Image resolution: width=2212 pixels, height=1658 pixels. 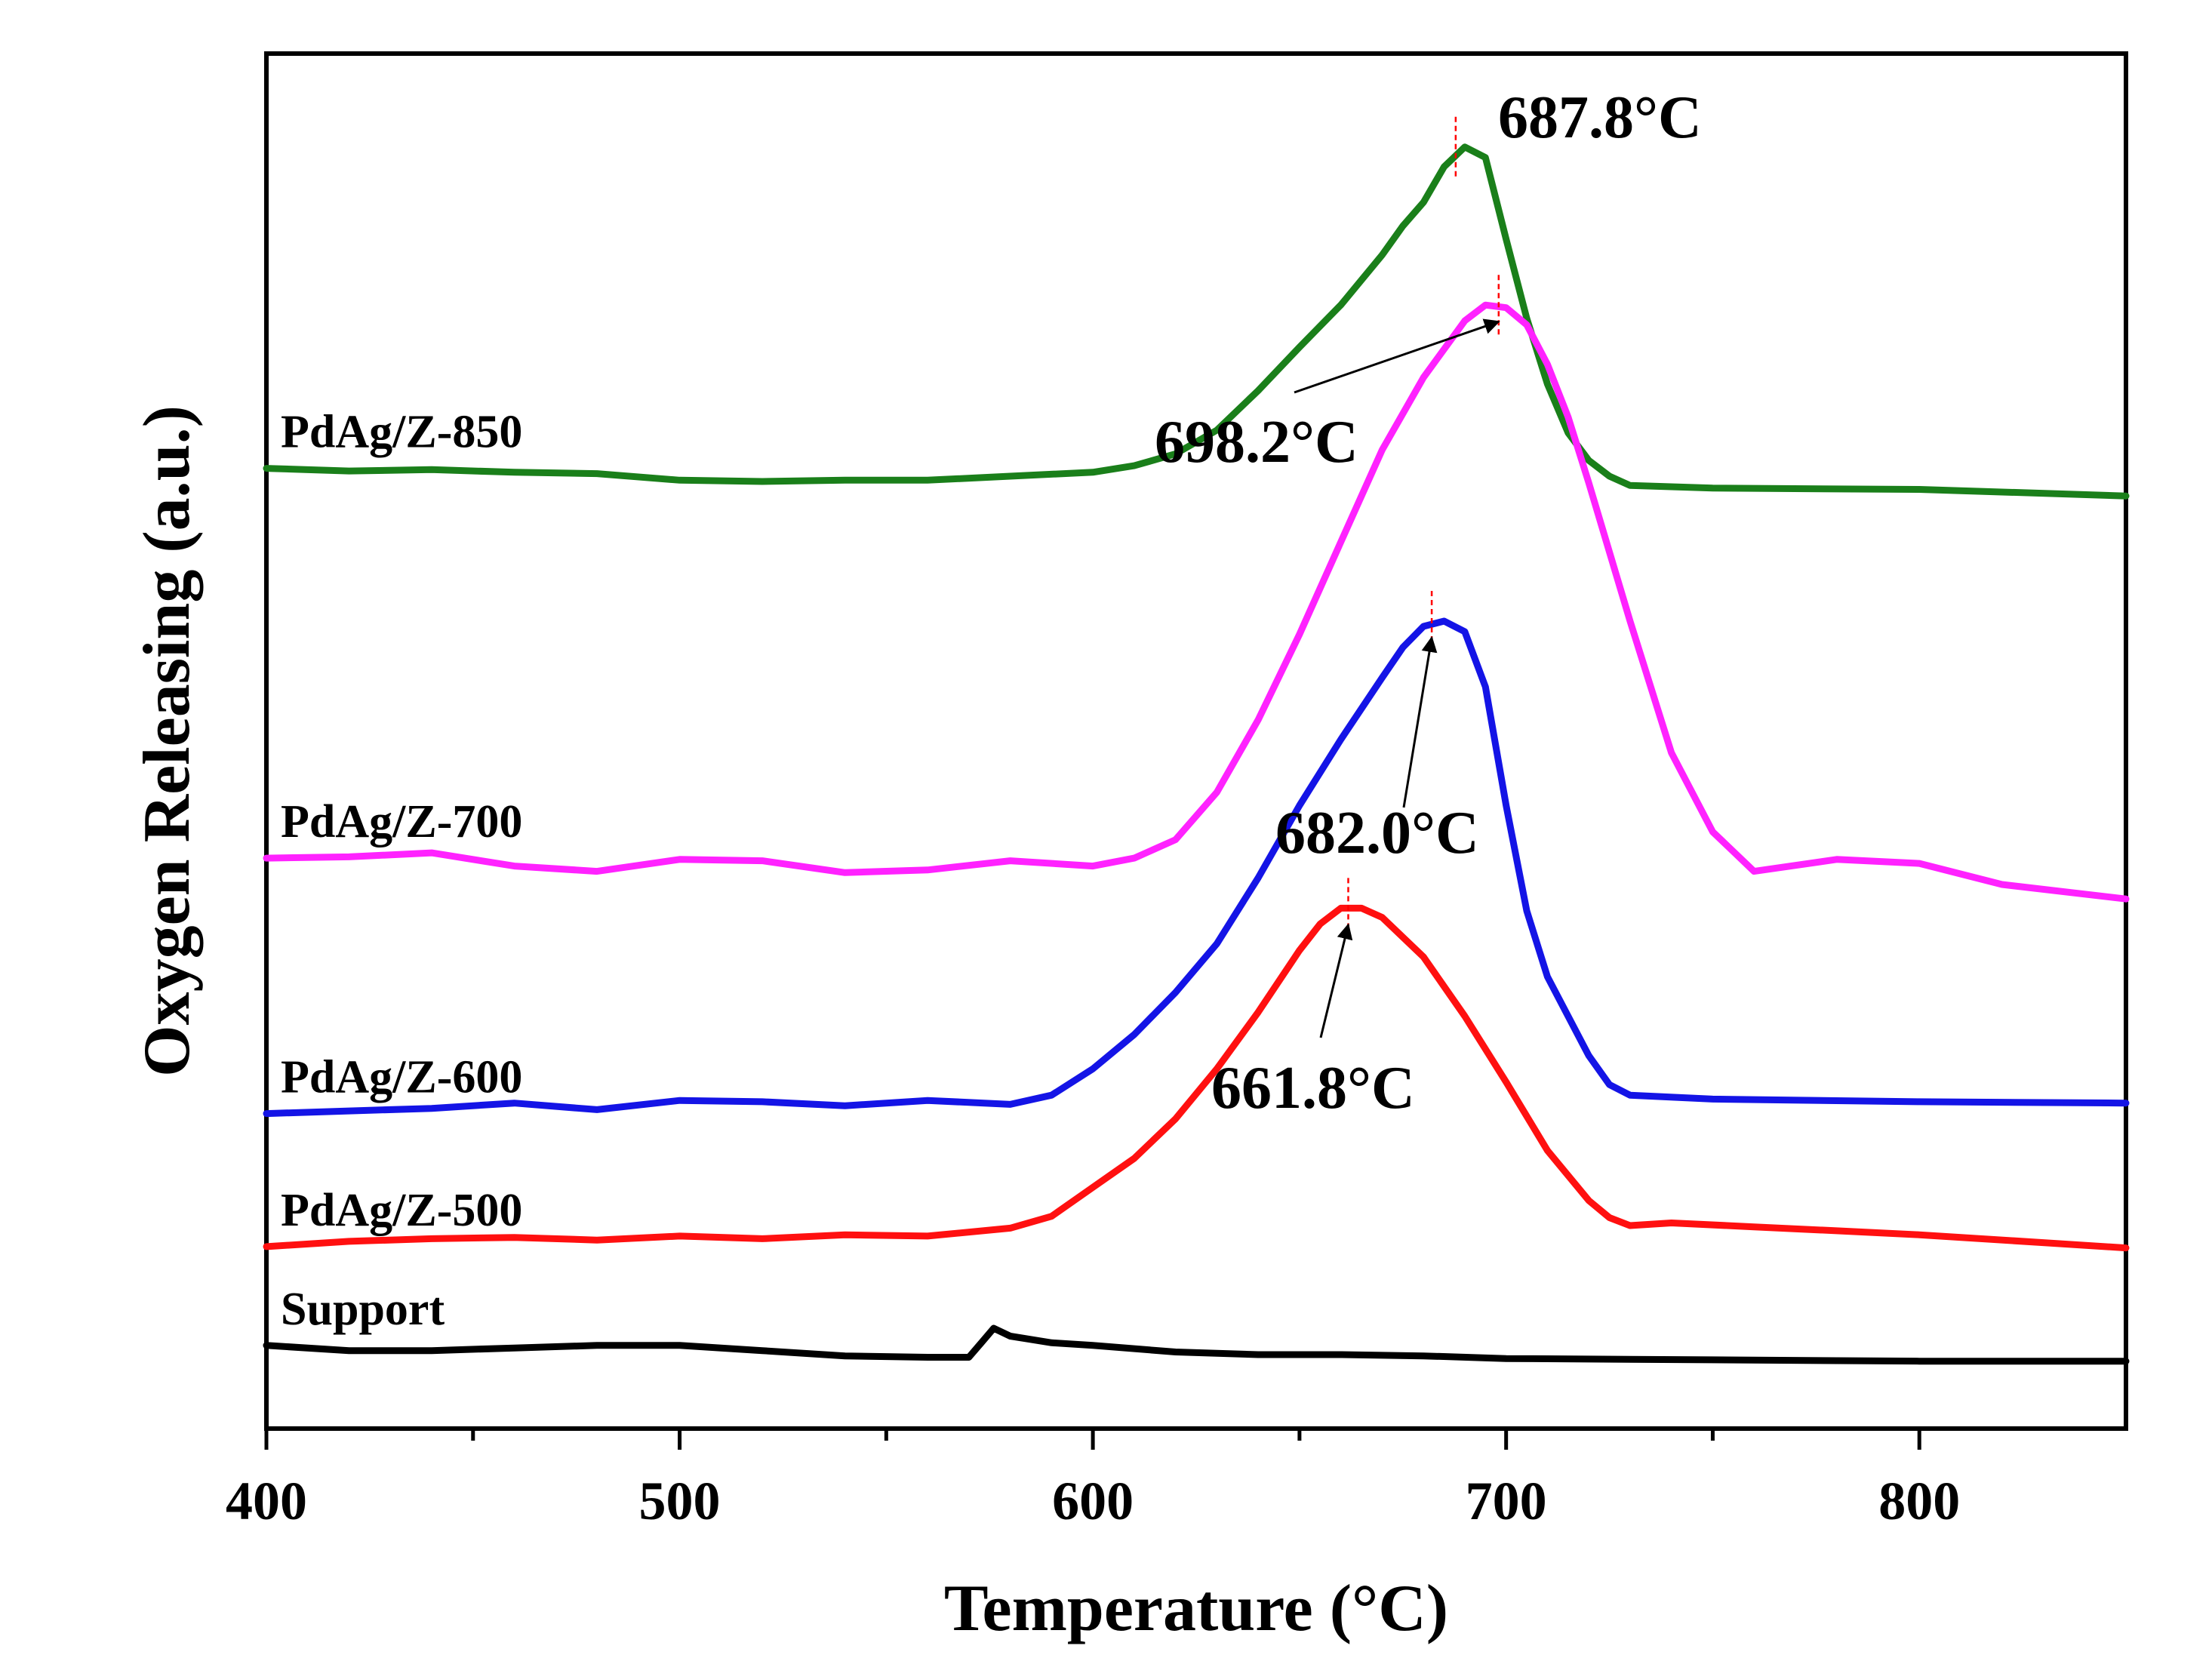 What do you see at coordinates (401, 1077) in the screenshot?
I see `series-label-pdag-z-600: PdAg/Z-600` at bounding box center [401, 1077].